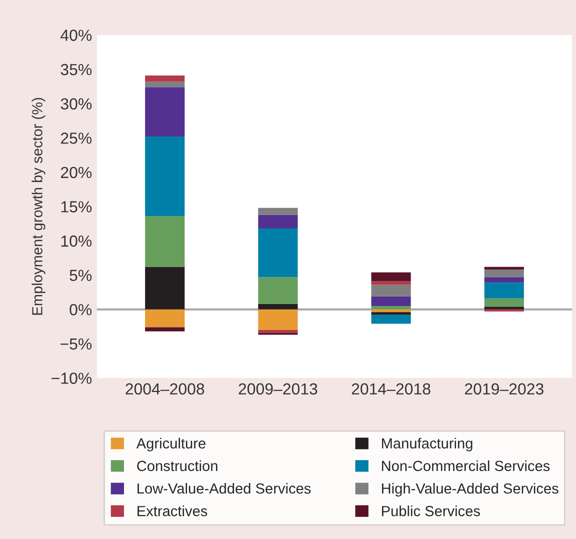 The height and width of the screenshot is (539, 576). What do you see at coordinates (431, 511) in the screenshot?
I see `legend-label: Public Services` at bounding box center [431, 511].